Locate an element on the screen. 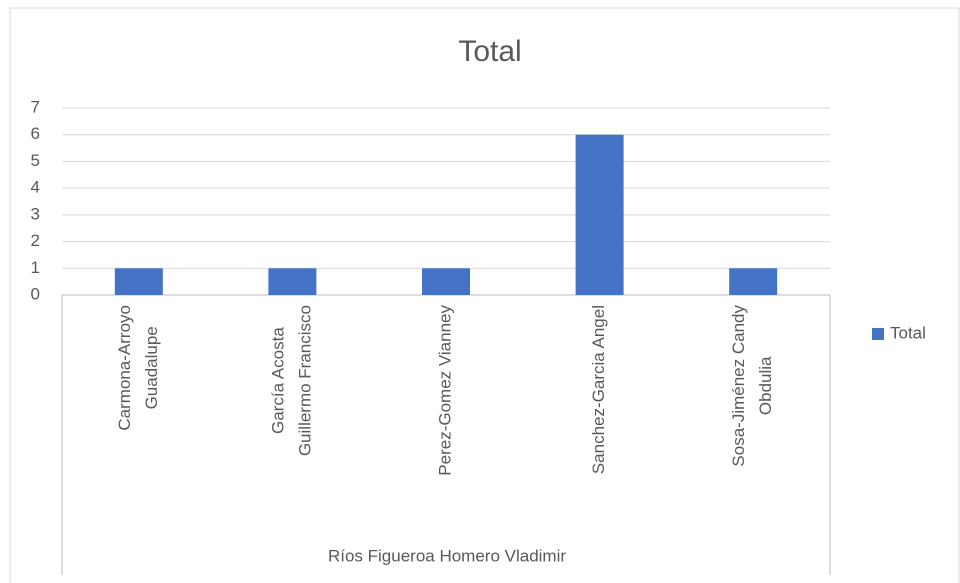 This screenshot has width=960, height=583. x-tick-label: Guillermo Francisco is located at coordinates (304, 380).